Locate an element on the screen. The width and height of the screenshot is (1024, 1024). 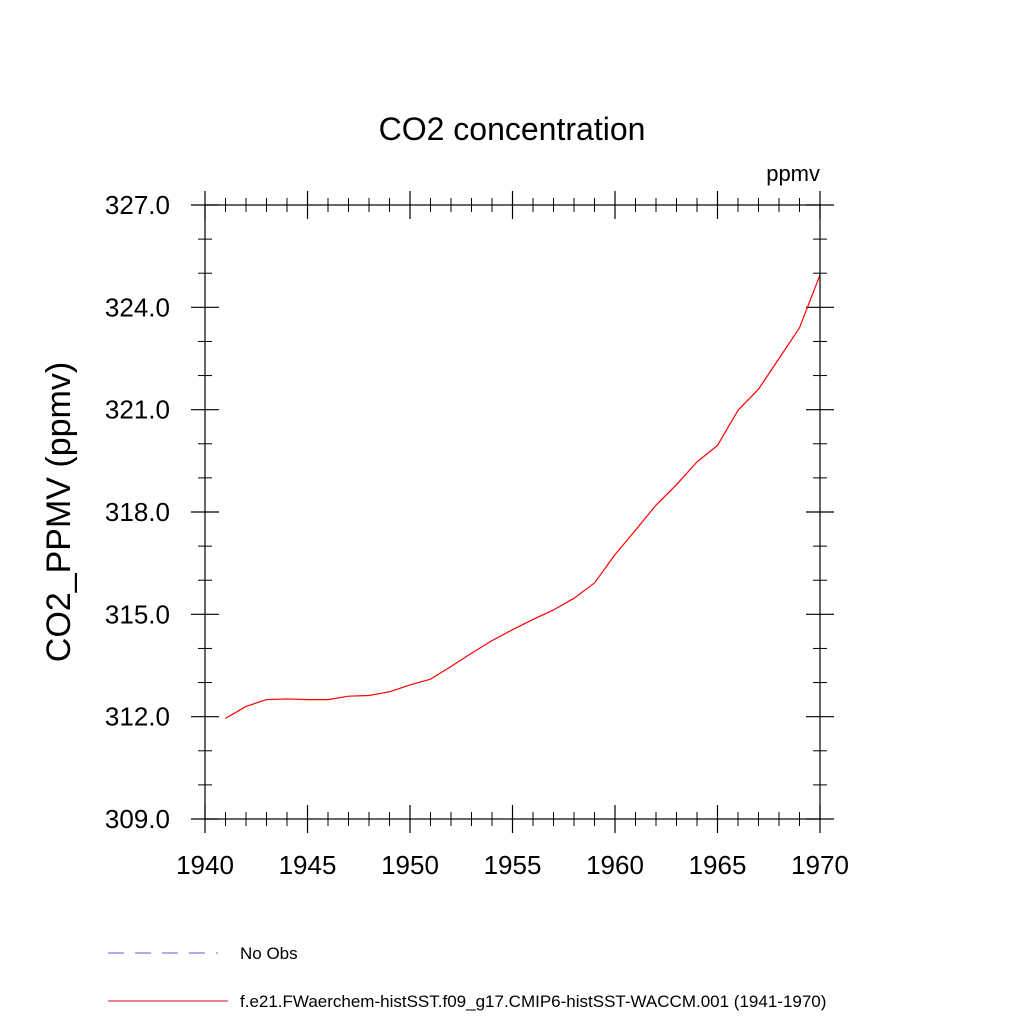
chart-title: CO2 concentration is located at coordinates (512, 129).